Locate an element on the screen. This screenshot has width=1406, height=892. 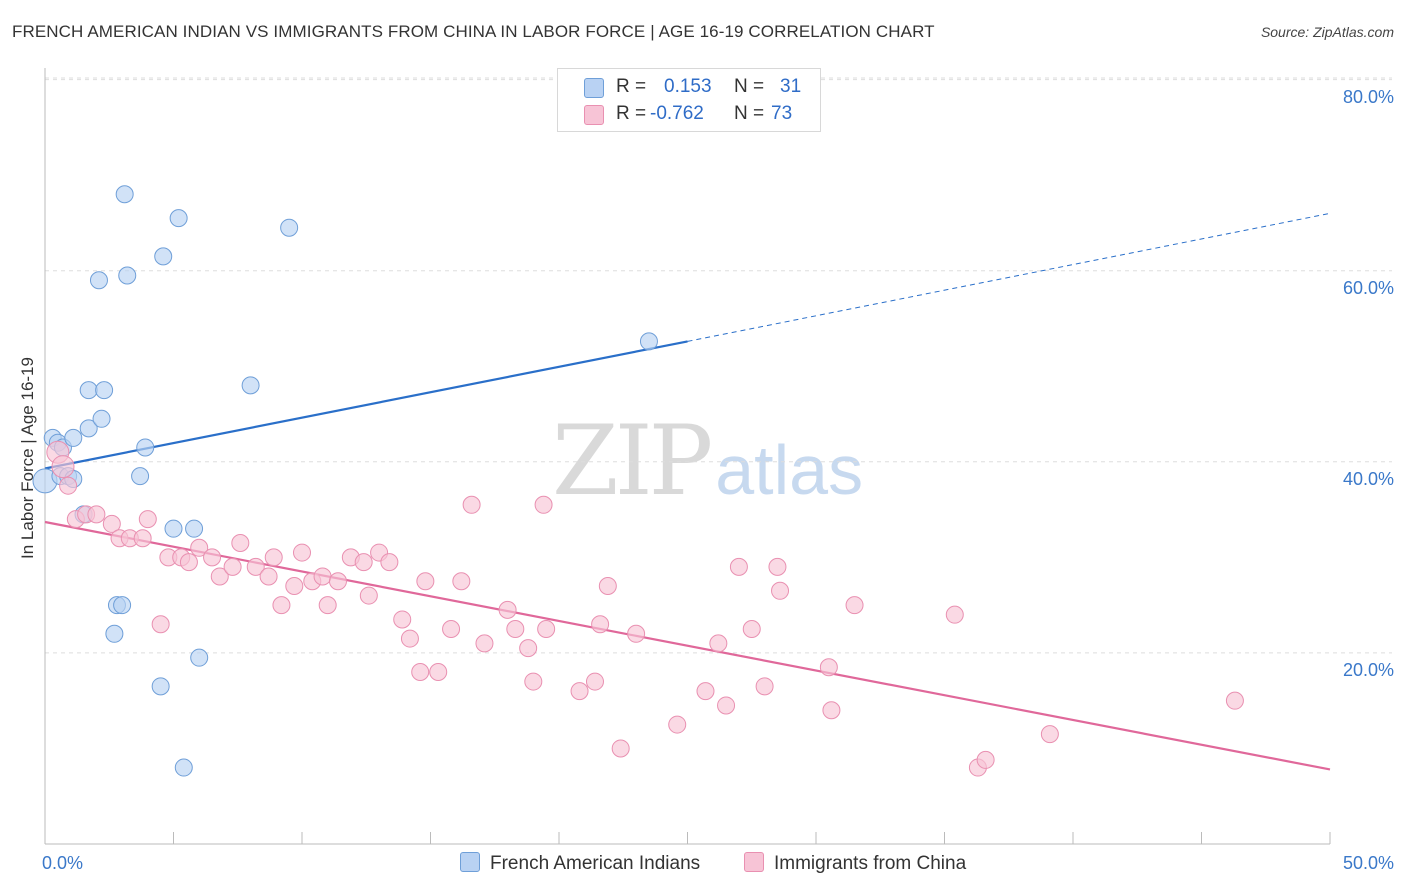
y-axis-label: In Labor Force | Age 16-19 is located at coordinates (27, 458).